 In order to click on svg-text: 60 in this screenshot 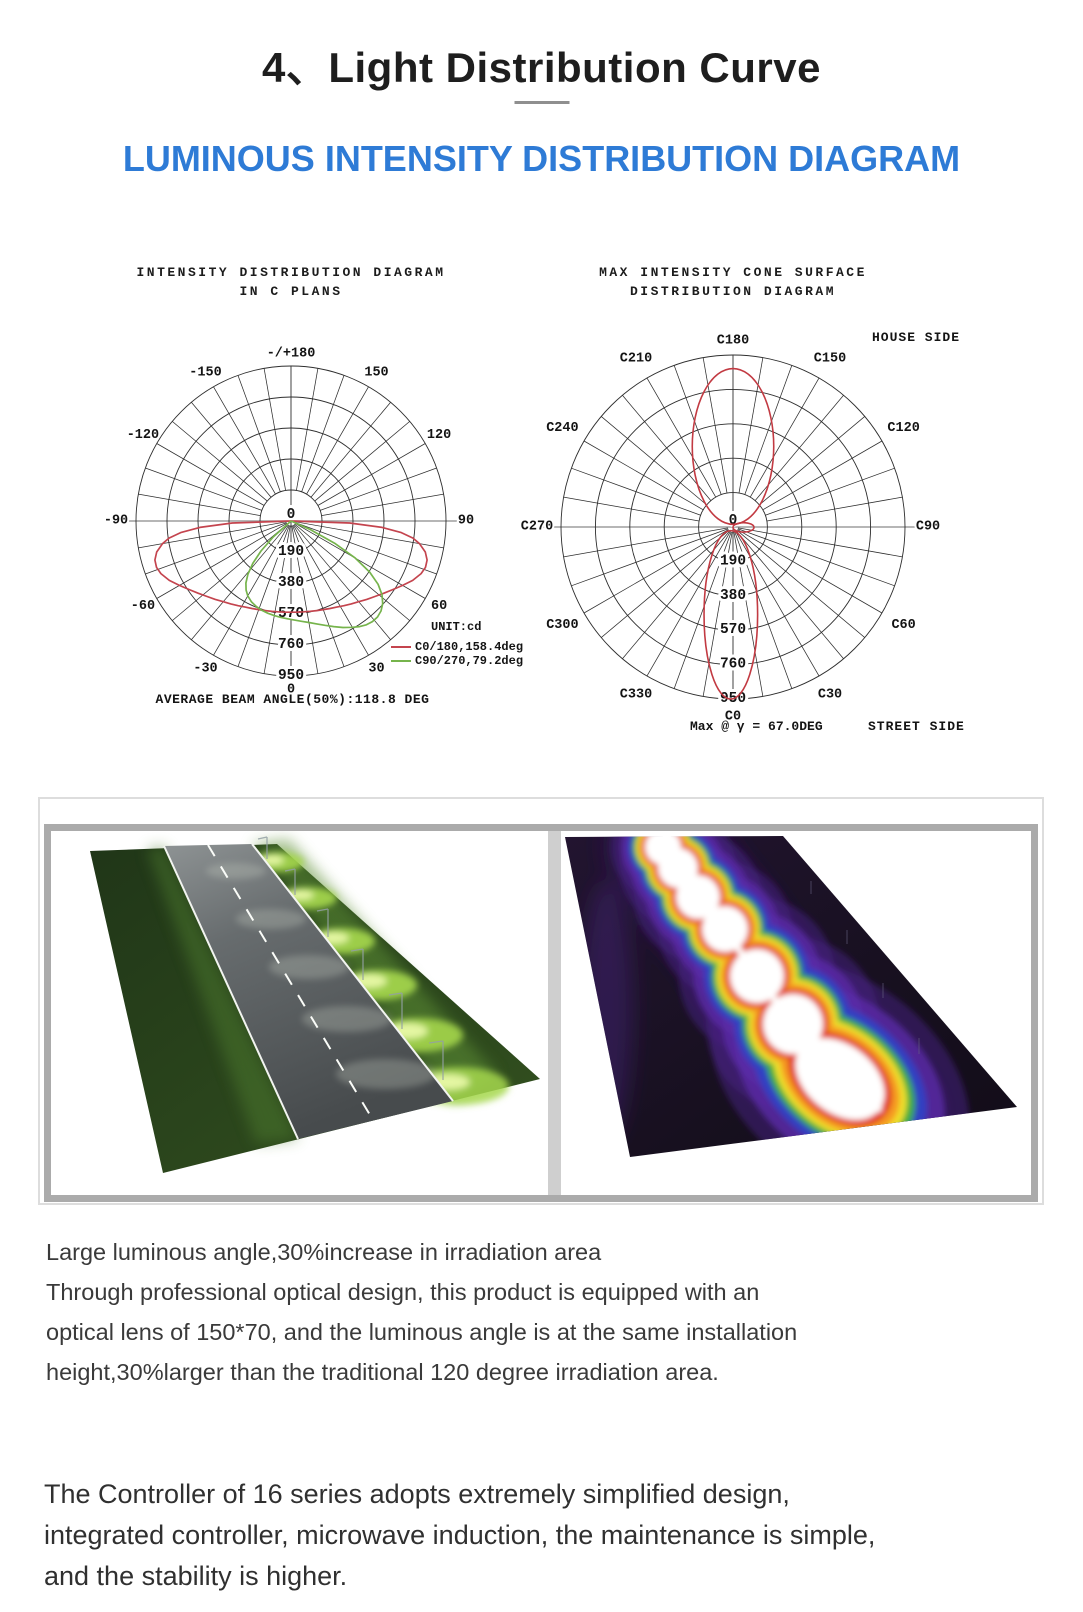, I will do `click(439, 606)`.